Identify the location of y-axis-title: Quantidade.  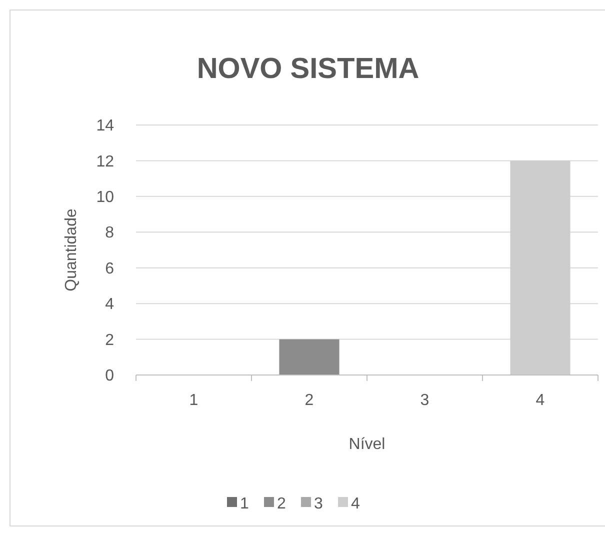
(71, 250).